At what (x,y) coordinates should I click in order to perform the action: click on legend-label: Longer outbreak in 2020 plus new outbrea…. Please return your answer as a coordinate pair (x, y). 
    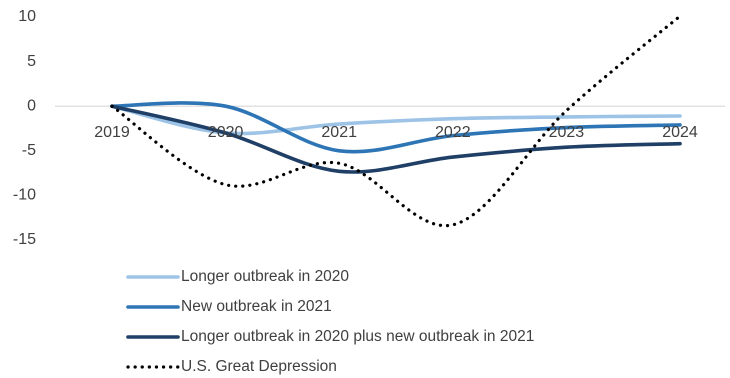
    Looking at the image, I should click on (357, 336).